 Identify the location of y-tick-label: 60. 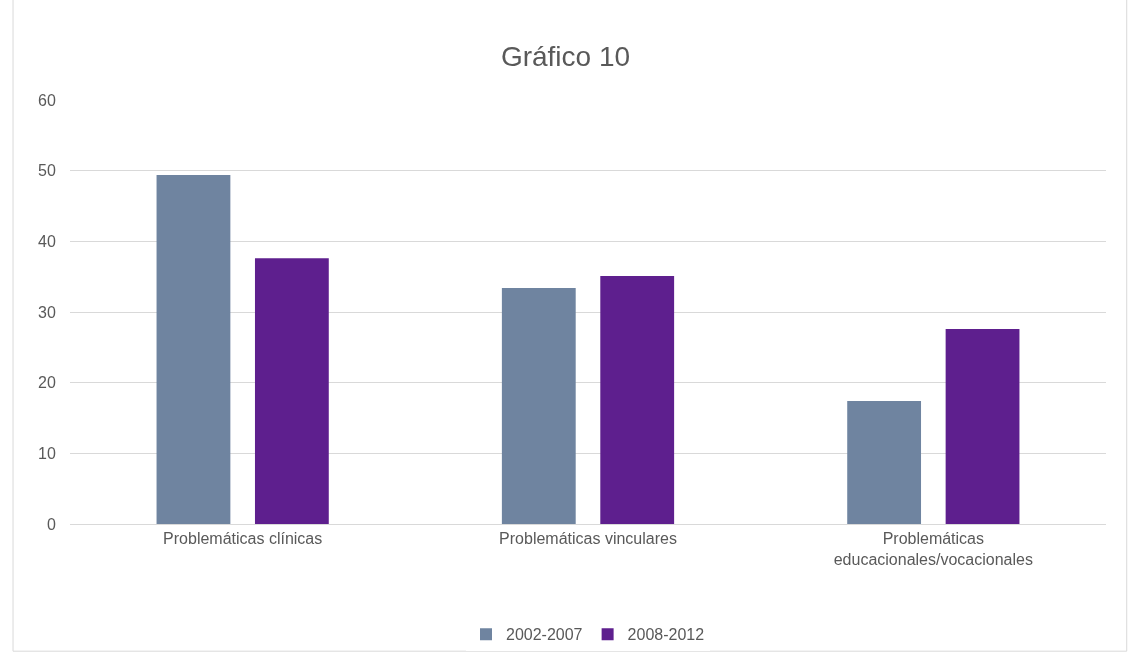
(47, 100).